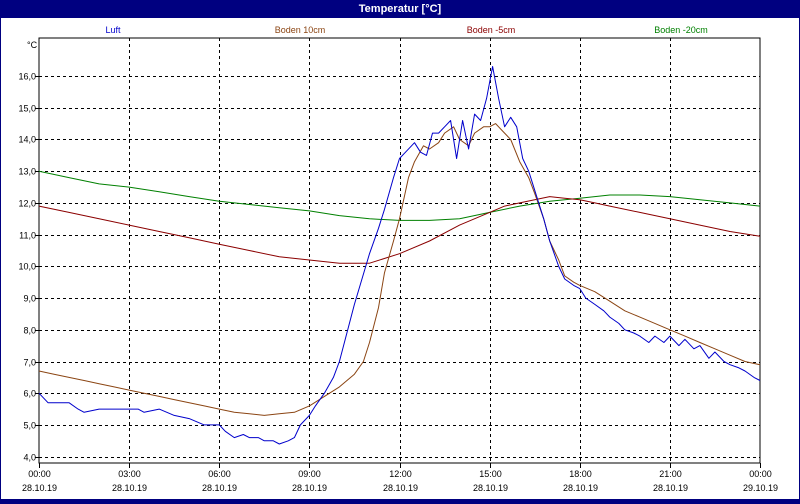 Image resolution: width=800 pixels, height=504 pixels. I want to click on legend-entry: Boden -5cm, so click(491, 30).